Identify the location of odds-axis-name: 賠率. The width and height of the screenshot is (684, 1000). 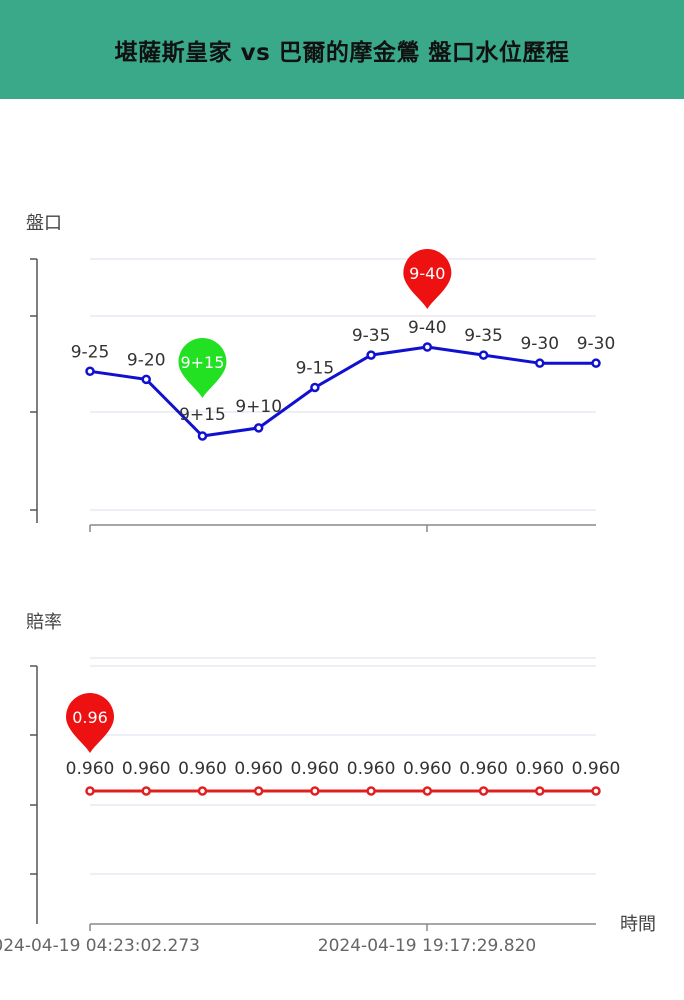
(44, 622).